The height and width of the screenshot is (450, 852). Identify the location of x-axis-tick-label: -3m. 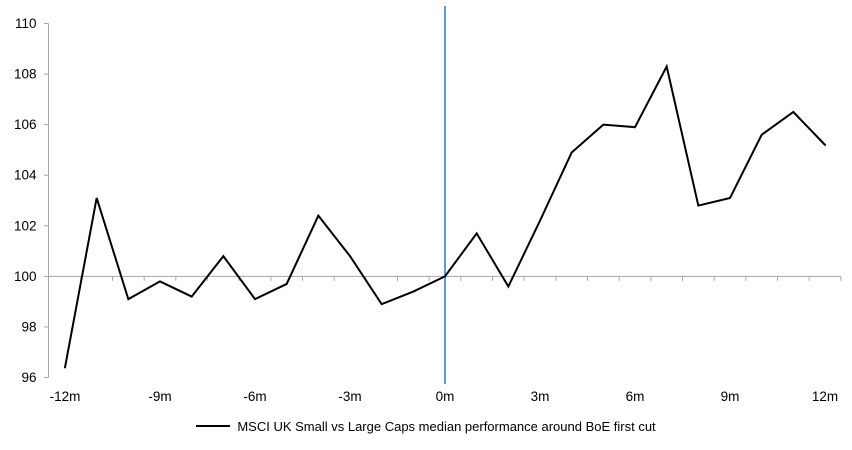
(349, 396).